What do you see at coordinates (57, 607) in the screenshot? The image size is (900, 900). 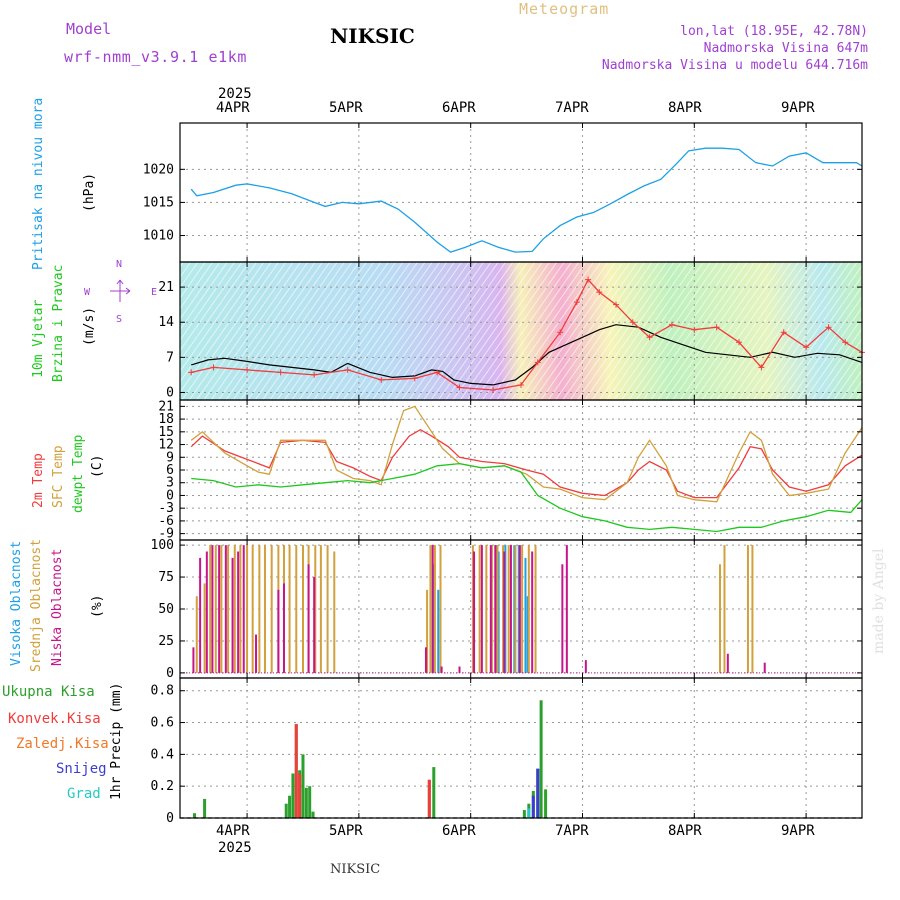 I see `cloud-low-ylabel: Niska Oblacnost` at bounding box center [57, 607].